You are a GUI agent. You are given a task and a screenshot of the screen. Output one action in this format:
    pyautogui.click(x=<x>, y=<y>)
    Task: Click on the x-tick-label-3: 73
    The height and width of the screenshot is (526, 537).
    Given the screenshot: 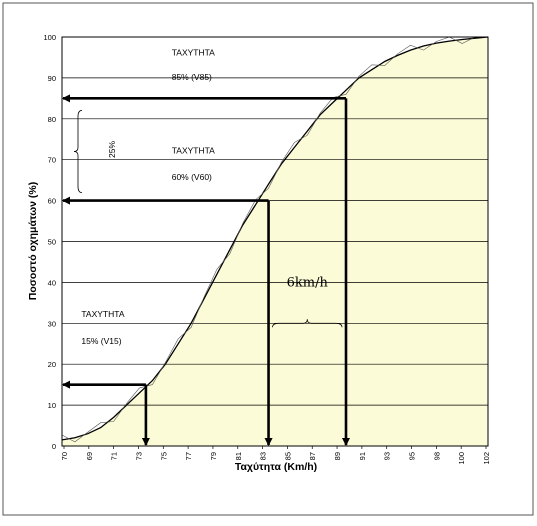 What is the action you would take?
    pyautogui.click(x=138, y=456)
    